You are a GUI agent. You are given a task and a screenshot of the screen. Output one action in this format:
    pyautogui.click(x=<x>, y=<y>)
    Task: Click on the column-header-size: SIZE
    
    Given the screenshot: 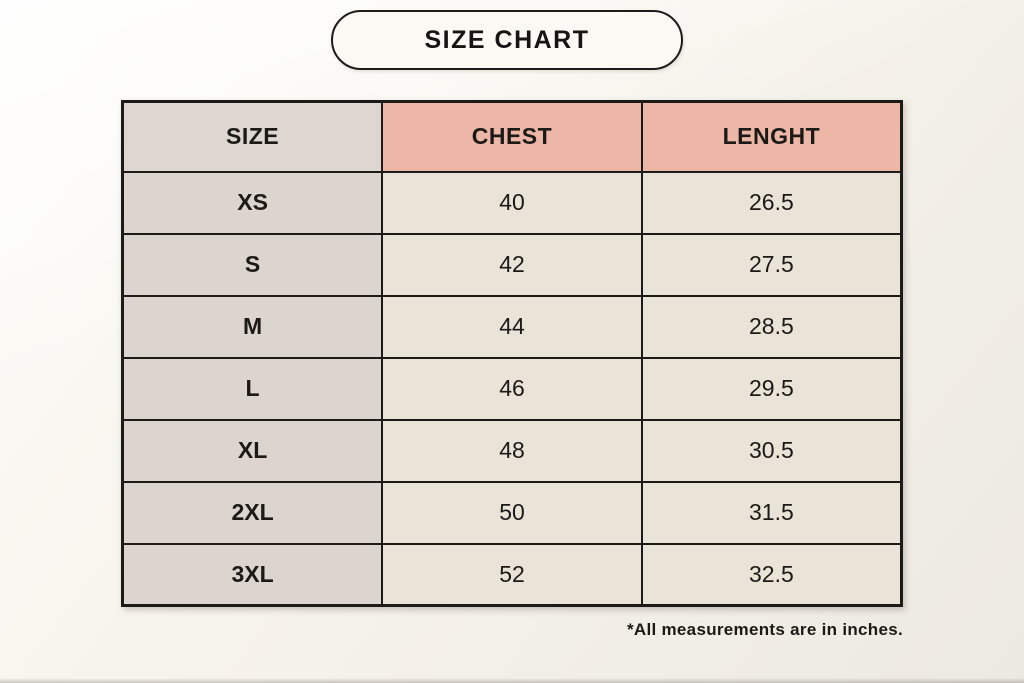 What is the action you would take?
    pyautogui.click(x=252, y=136)
    